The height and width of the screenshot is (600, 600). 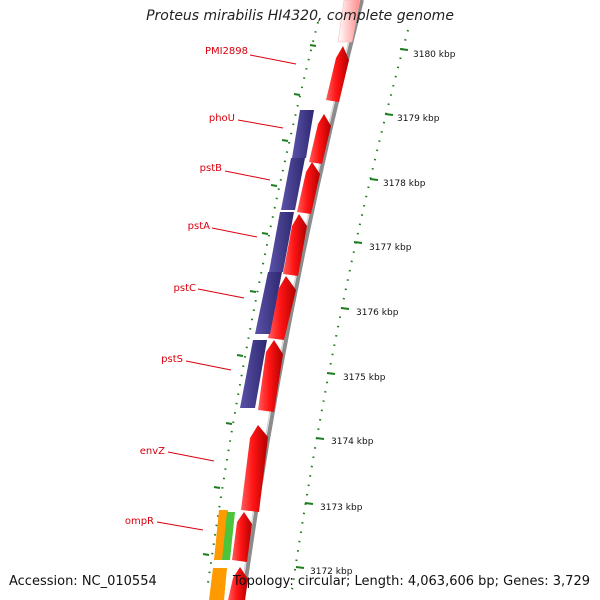 What do you see at coordinates (254, 468) in the screenshot?
I see `gene-arrow-envZ` at bounding box center [254, 468].